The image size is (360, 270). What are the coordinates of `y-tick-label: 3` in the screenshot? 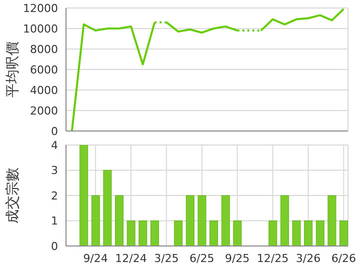 It's located at (54, 171).